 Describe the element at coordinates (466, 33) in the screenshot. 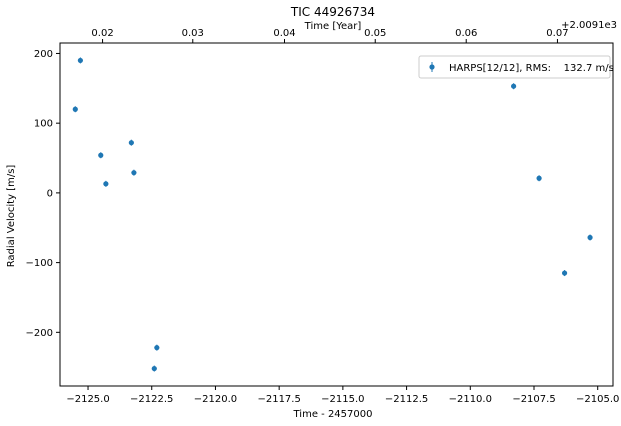

I see `top-tick-label: 0.06` at that location.